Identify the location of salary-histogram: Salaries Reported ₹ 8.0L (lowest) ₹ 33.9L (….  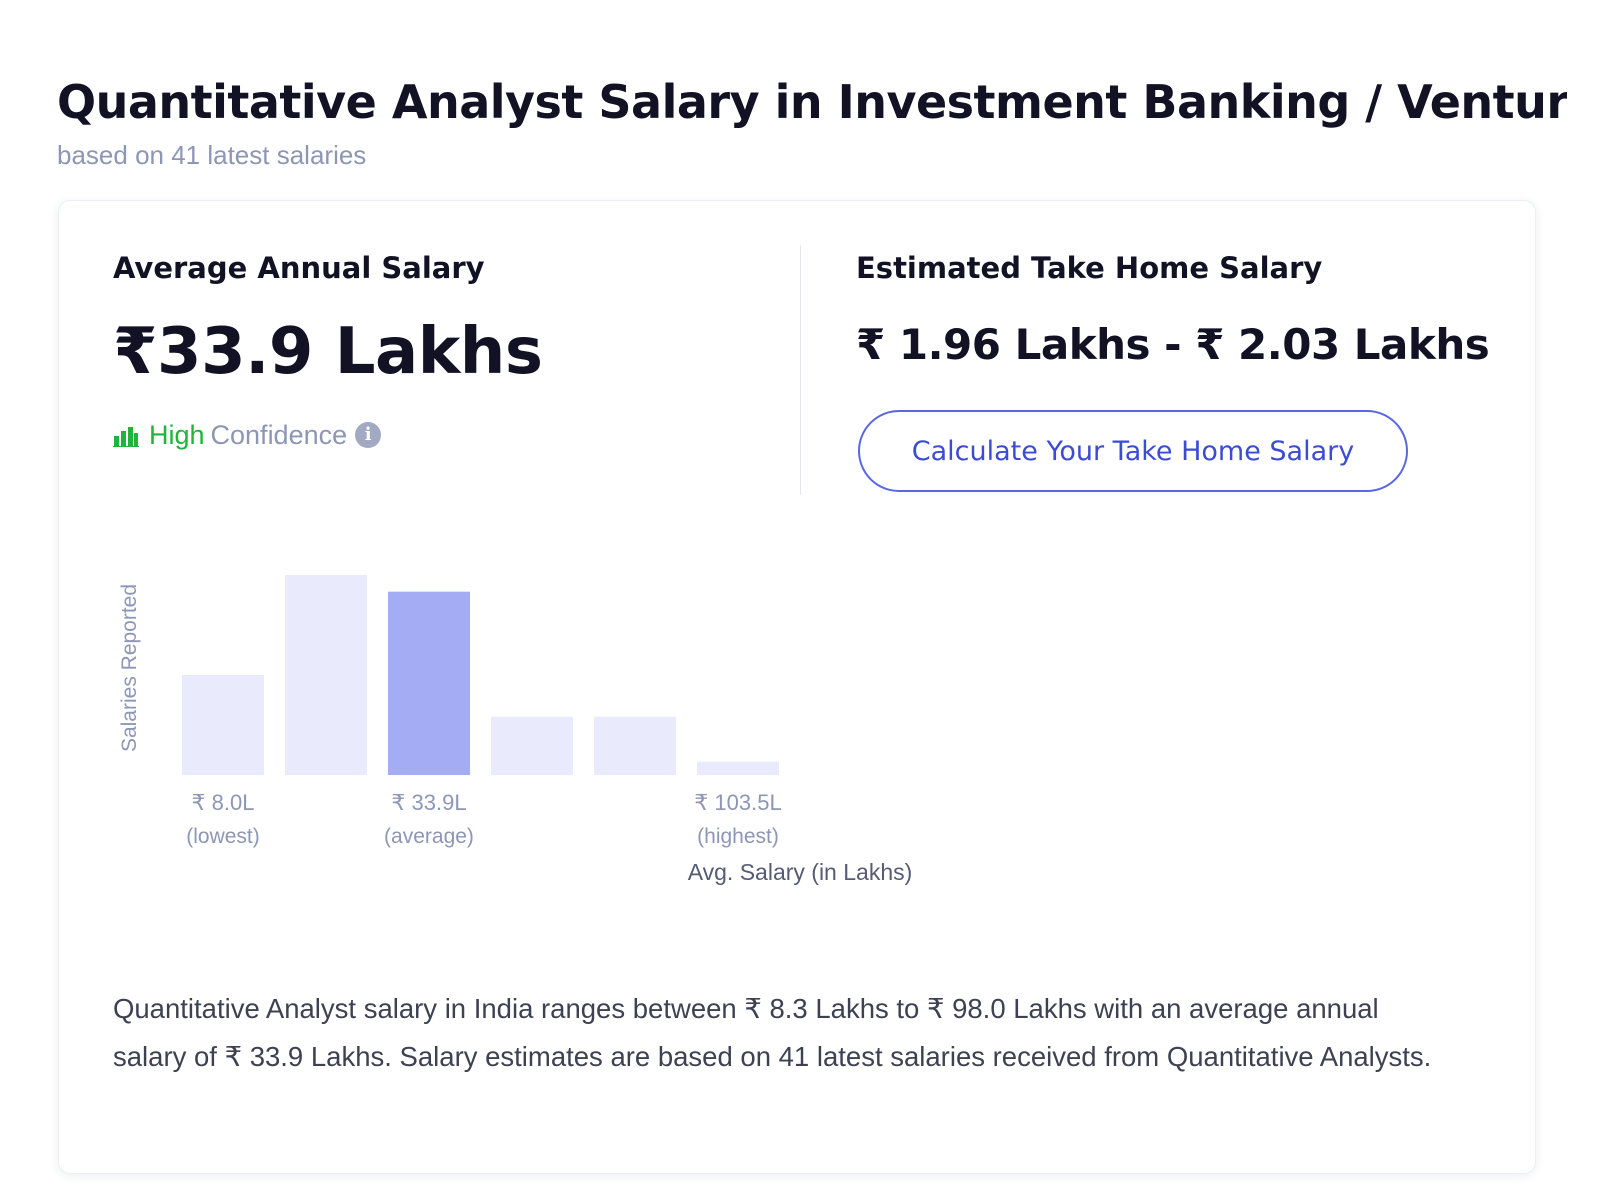
(515, 730).